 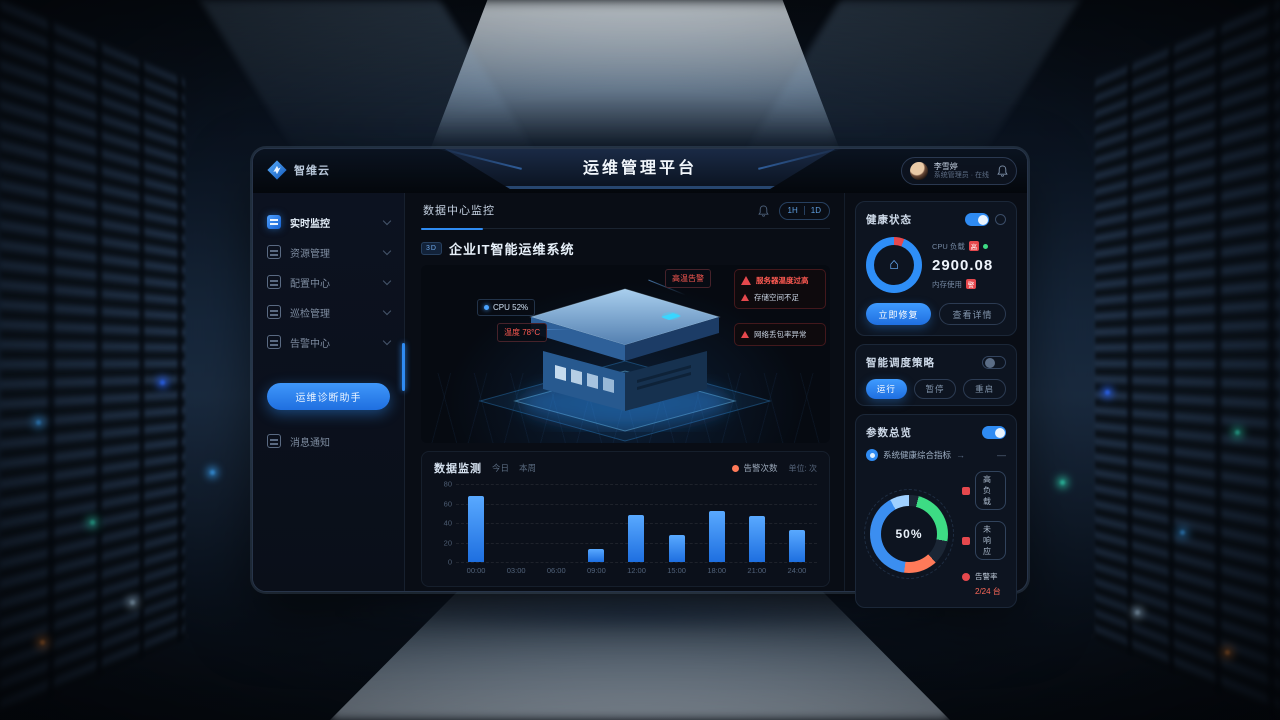 I want to click on isometric-server-illustration, so click(x=625, y=365).